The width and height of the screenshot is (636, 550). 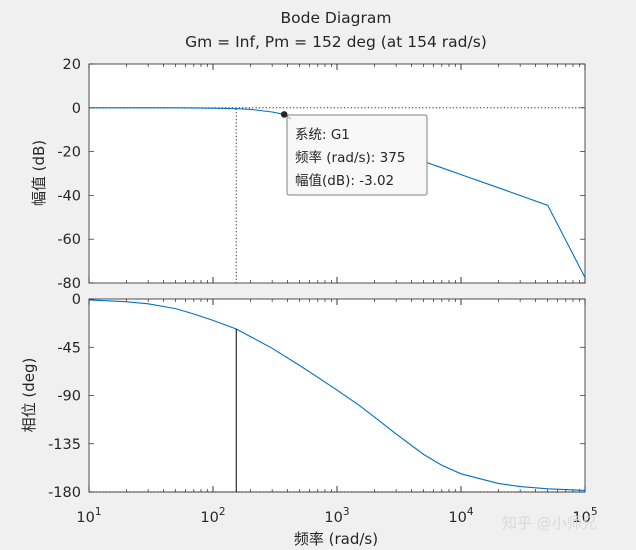 What do you see at coordinates (39, 173) in the screenshot?
I see `magnitude-ylabel: 幅值 (dB)` at bounding box center [39, 173].